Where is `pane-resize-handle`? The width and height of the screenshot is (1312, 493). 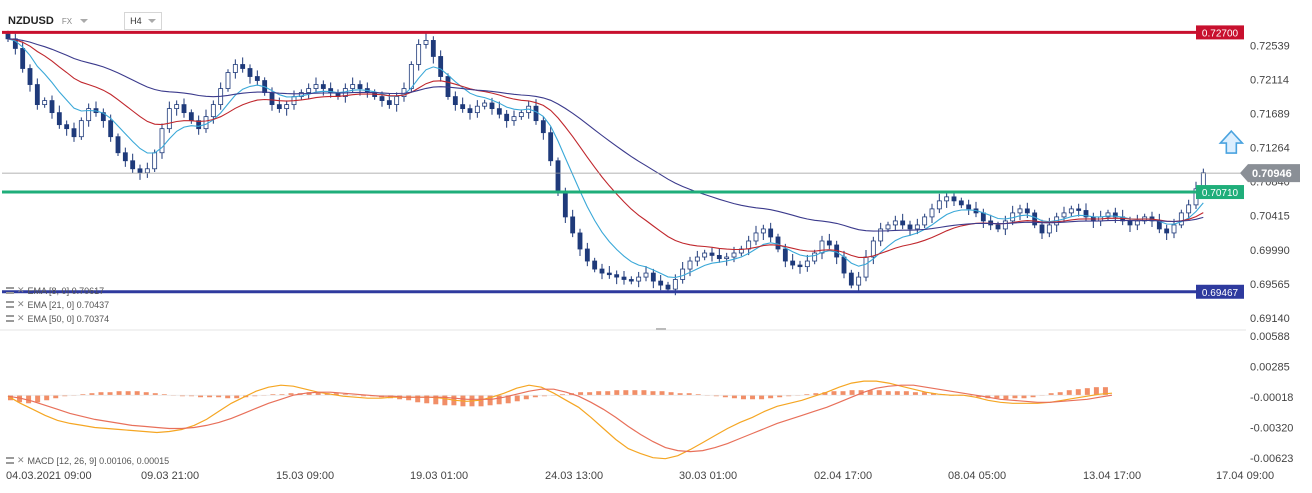 pane-resize-handle is located at coordinates (661, 329).